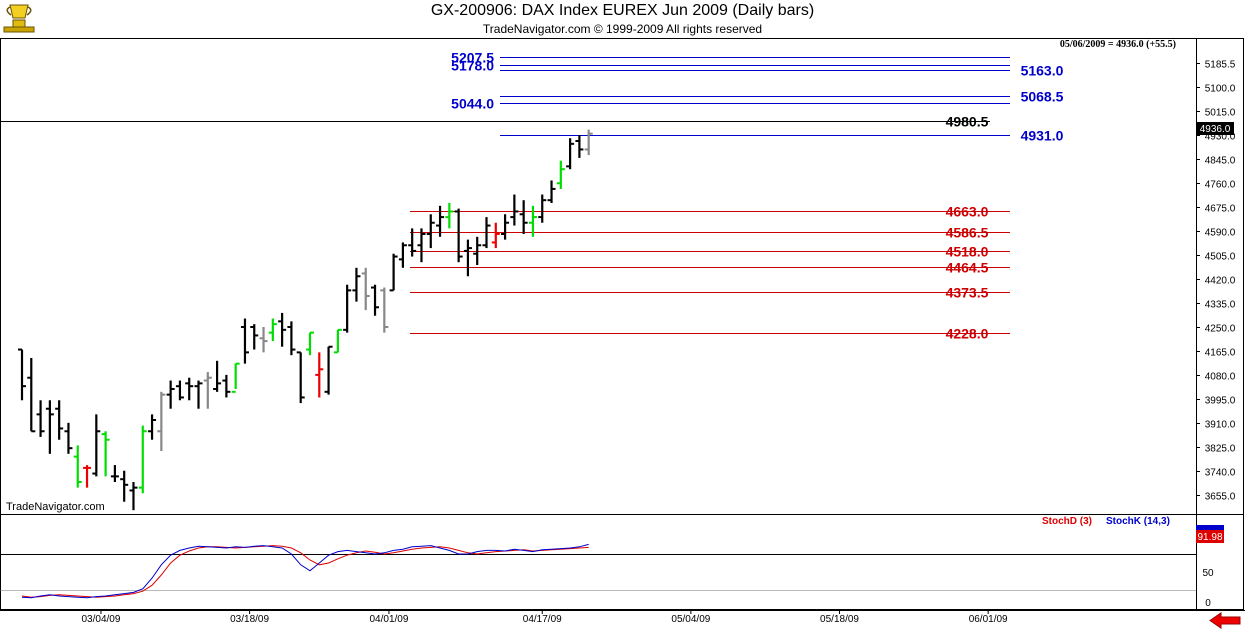 The width and height of the screenshot is (1245, 631). What do you see at coordinates (55, 507) in the screenshot?
I see `watermark: TradeNavigator.com` at bounding box center [55, 507].